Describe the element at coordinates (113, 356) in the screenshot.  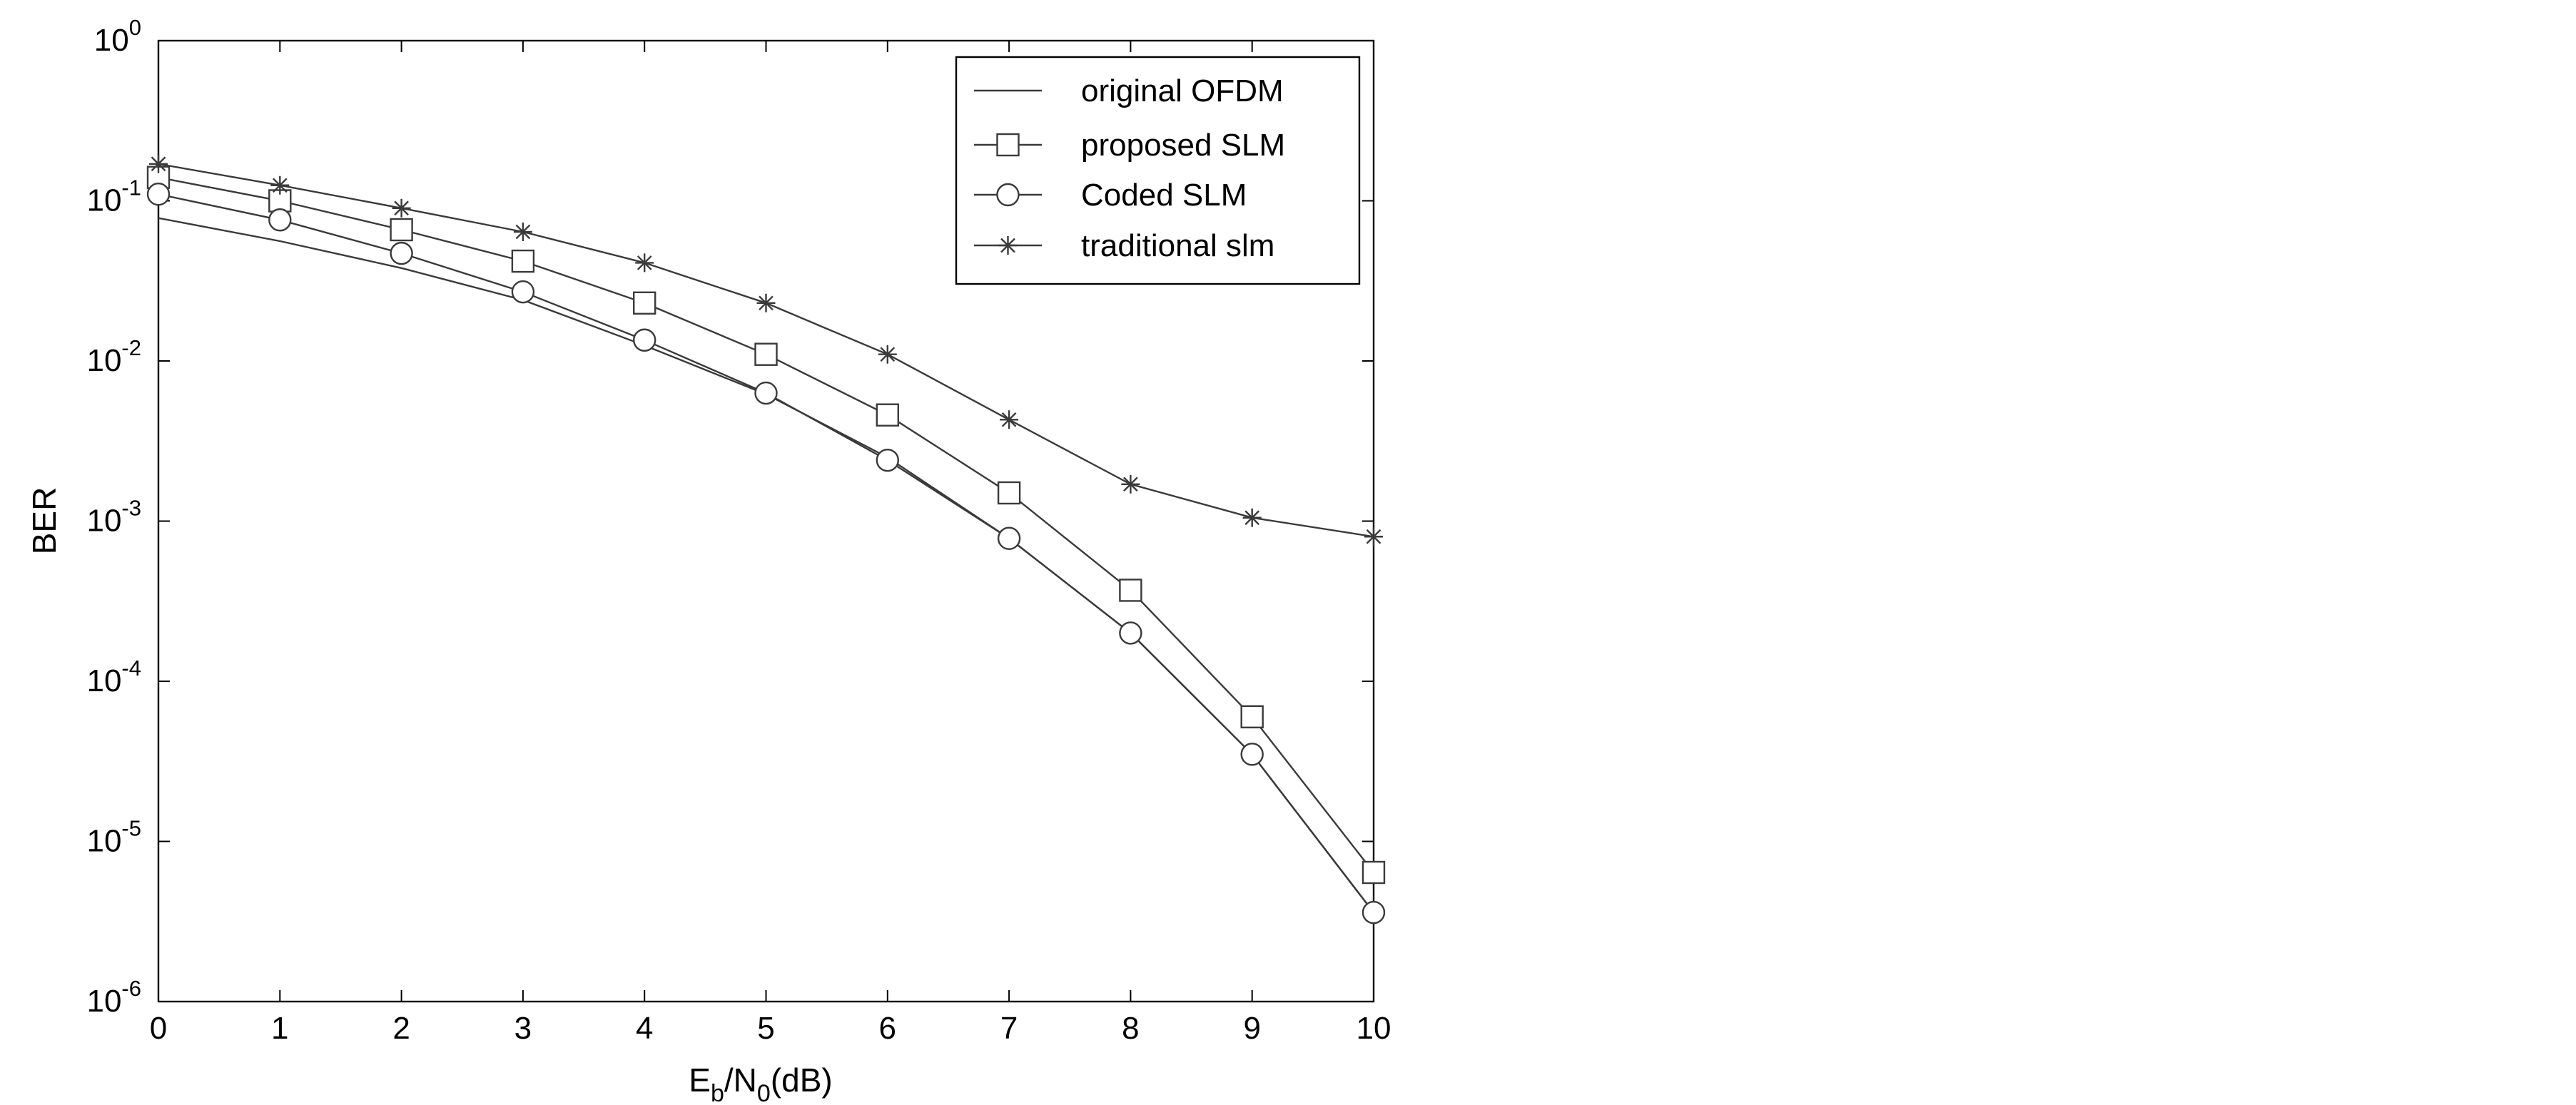
I see `y-tick-label: 10⁻²` at that location.